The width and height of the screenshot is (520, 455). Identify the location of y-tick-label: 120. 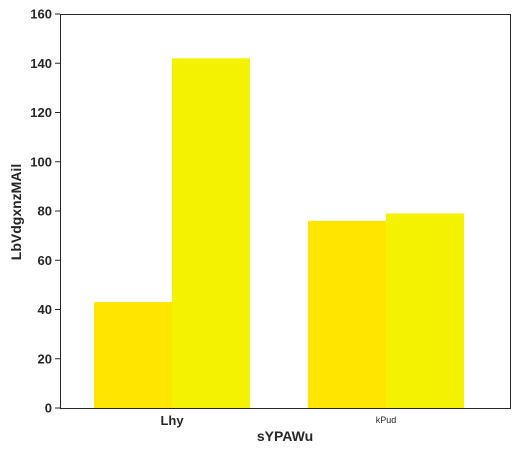
(41, 112).